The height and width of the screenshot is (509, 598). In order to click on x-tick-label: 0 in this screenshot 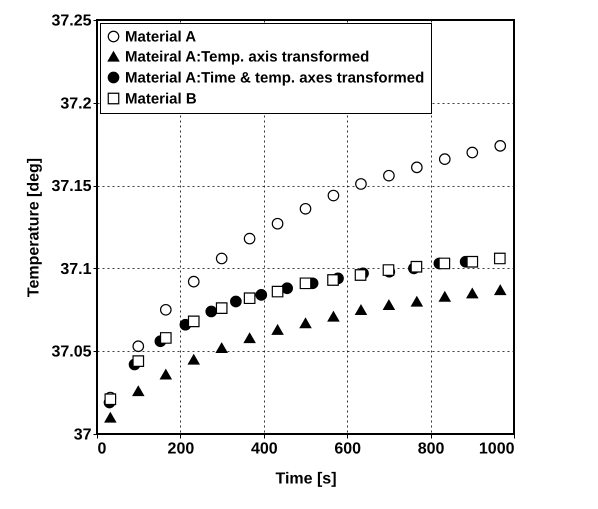, I will do `click(102, 449)`.